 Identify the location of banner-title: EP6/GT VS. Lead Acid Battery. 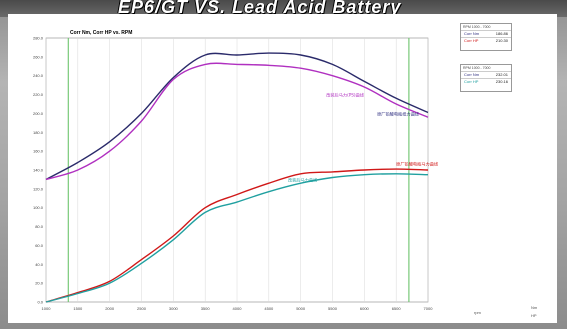
(260, 8).